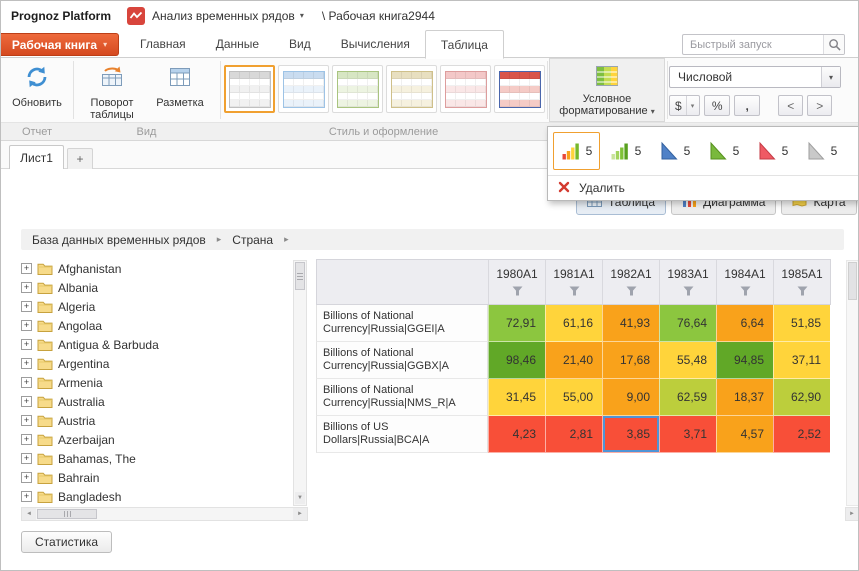 The height and width of the screenshot is (571, 859). I want to click on tab-glavnaya: Главная, so click(163, 44).